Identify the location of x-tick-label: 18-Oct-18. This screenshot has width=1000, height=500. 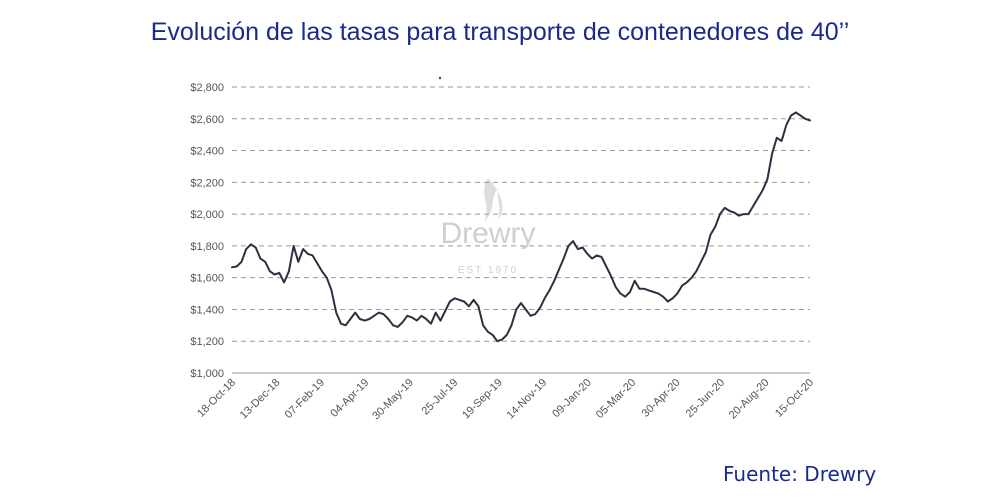
(216, 398).